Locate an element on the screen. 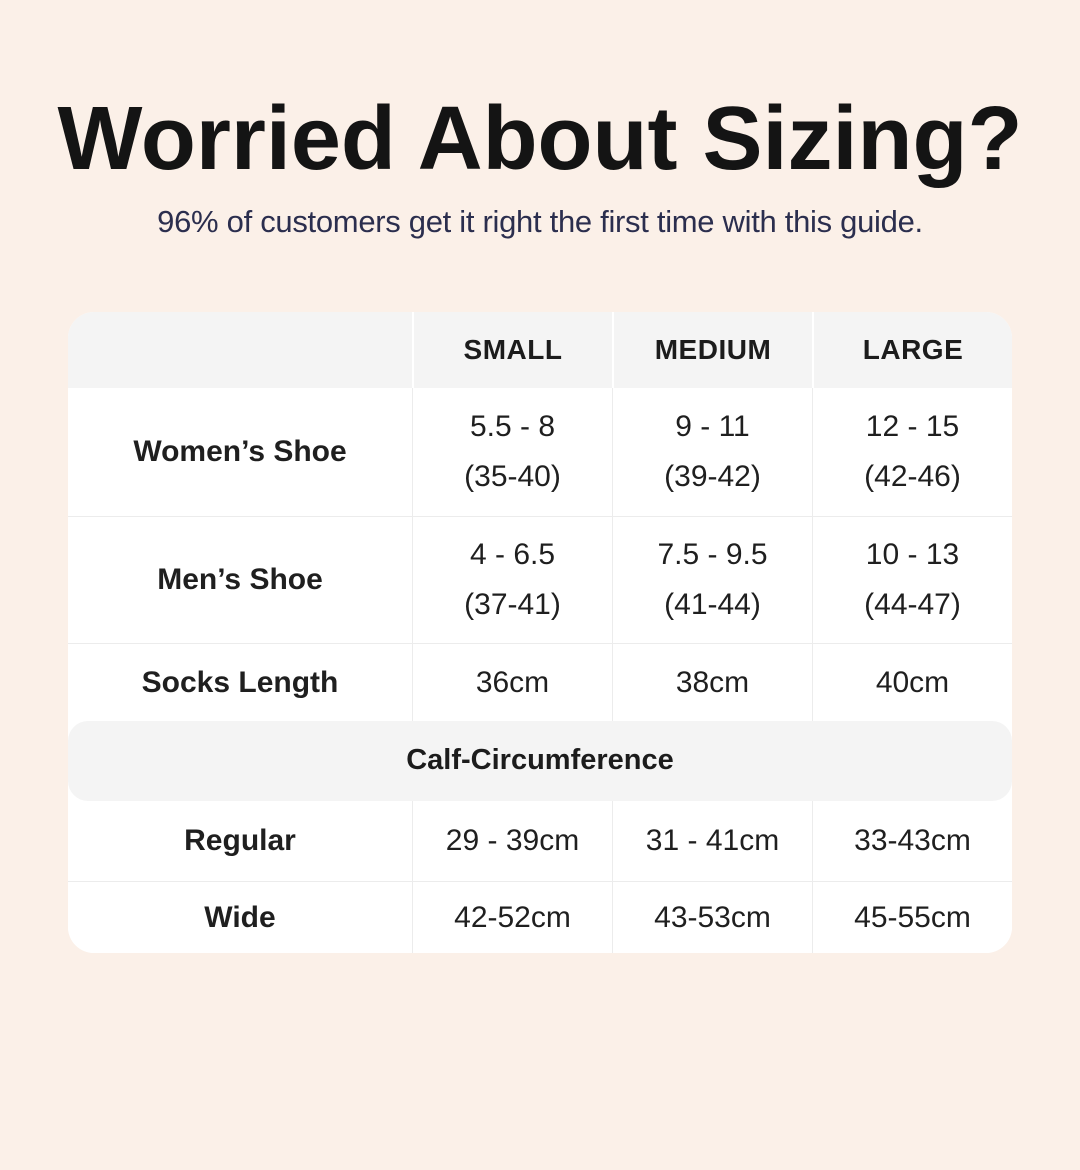 The width and height of the screenshot is (1080, 1170). table-row-socks-length: Socks Length 36cm 38cm 40cm is located at coordinates (540, 681).